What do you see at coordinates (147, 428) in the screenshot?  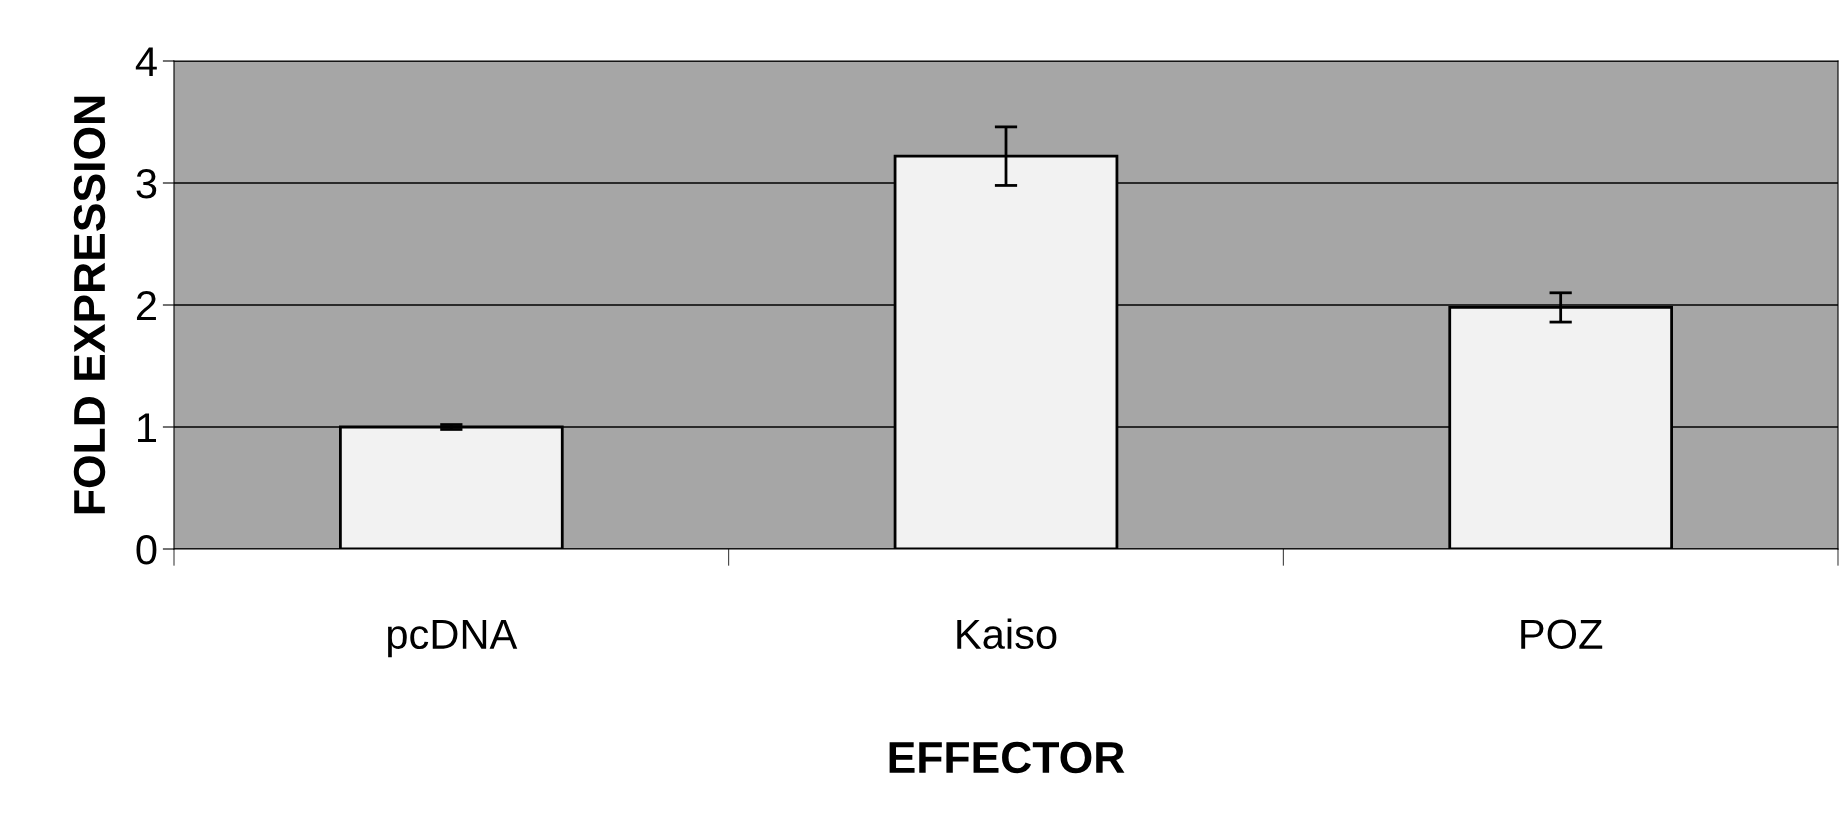 I see `y-tick-label: 1` at bounding box center [147, 428].